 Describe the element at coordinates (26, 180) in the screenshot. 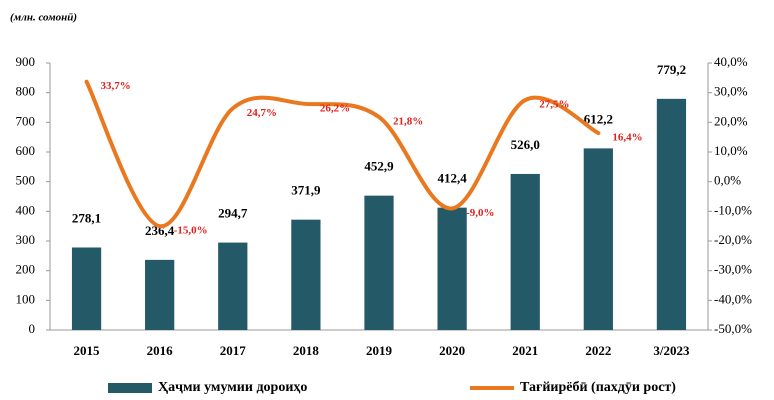

I see `y-tick-label: 500` at that location.